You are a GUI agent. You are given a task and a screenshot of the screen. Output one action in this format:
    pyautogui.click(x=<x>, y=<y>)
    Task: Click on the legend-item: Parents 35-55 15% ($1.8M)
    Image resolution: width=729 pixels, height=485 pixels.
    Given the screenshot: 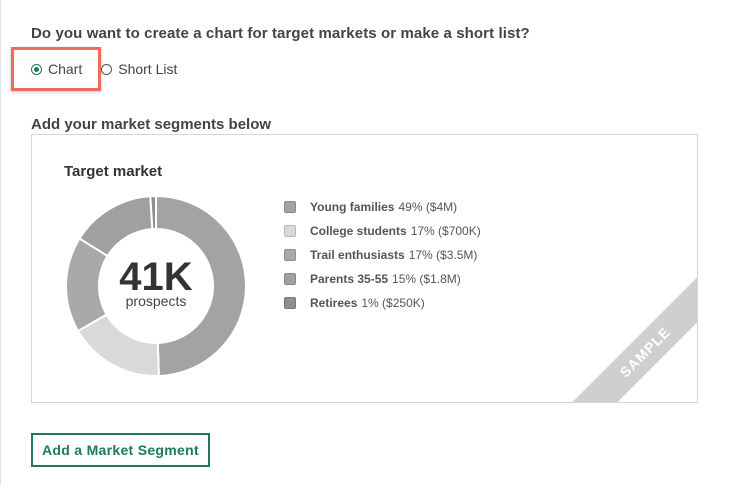 What is the action you would take?
    pyautogui.click(x=382, y=279)
    